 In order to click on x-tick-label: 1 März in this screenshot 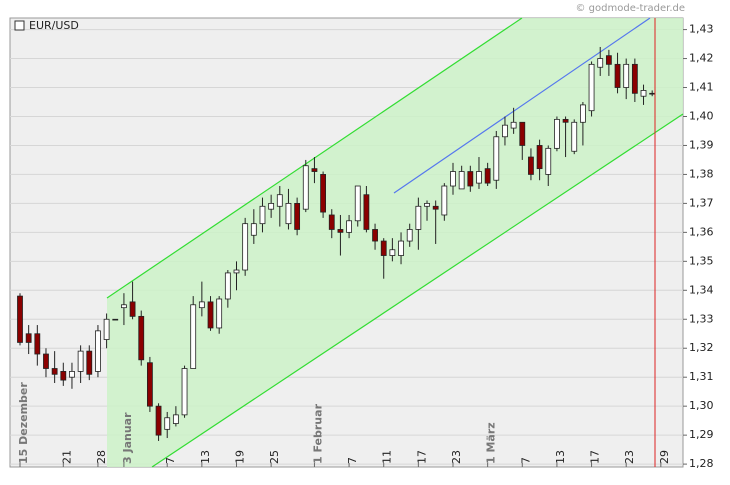, I will do `click(491, 443)`.